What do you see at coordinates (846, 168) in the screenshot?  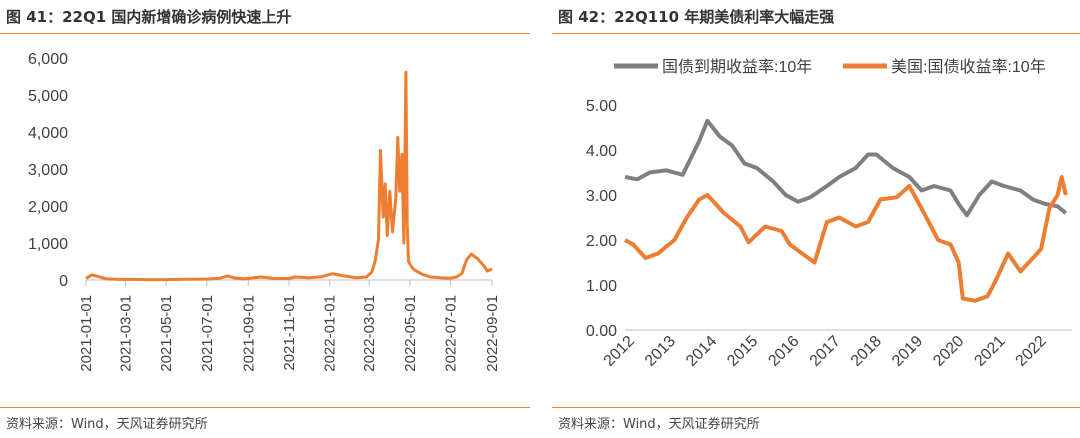 I see `series-line-cn-10y` at bounding box center [846, 168].